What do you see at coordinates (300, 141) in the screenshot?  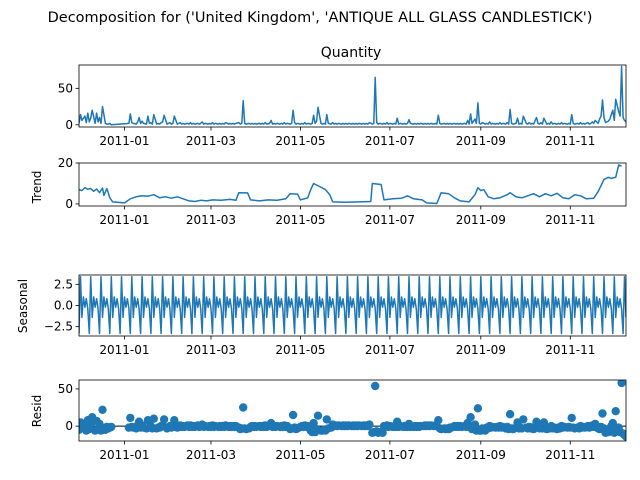 I see `observed-xtick-label: 2011-05` at bounding box center [300, 141].